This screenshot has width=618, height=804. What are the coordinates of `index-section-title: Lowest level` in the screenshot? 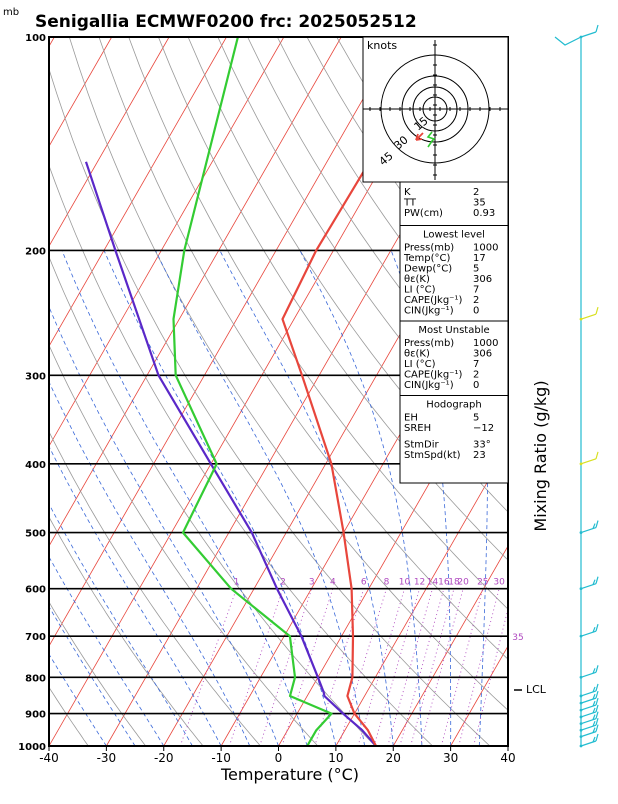 It's located at (454, 235).